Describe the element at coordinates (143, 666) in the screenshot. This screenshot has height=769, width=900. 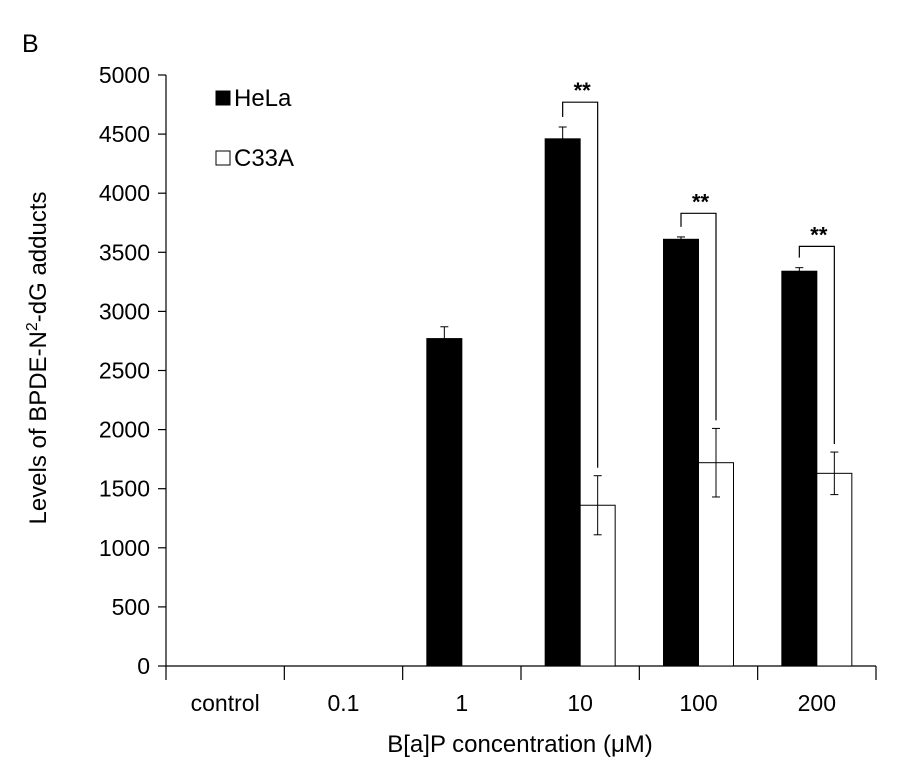
I see `y-tick-label: 0` at that location.